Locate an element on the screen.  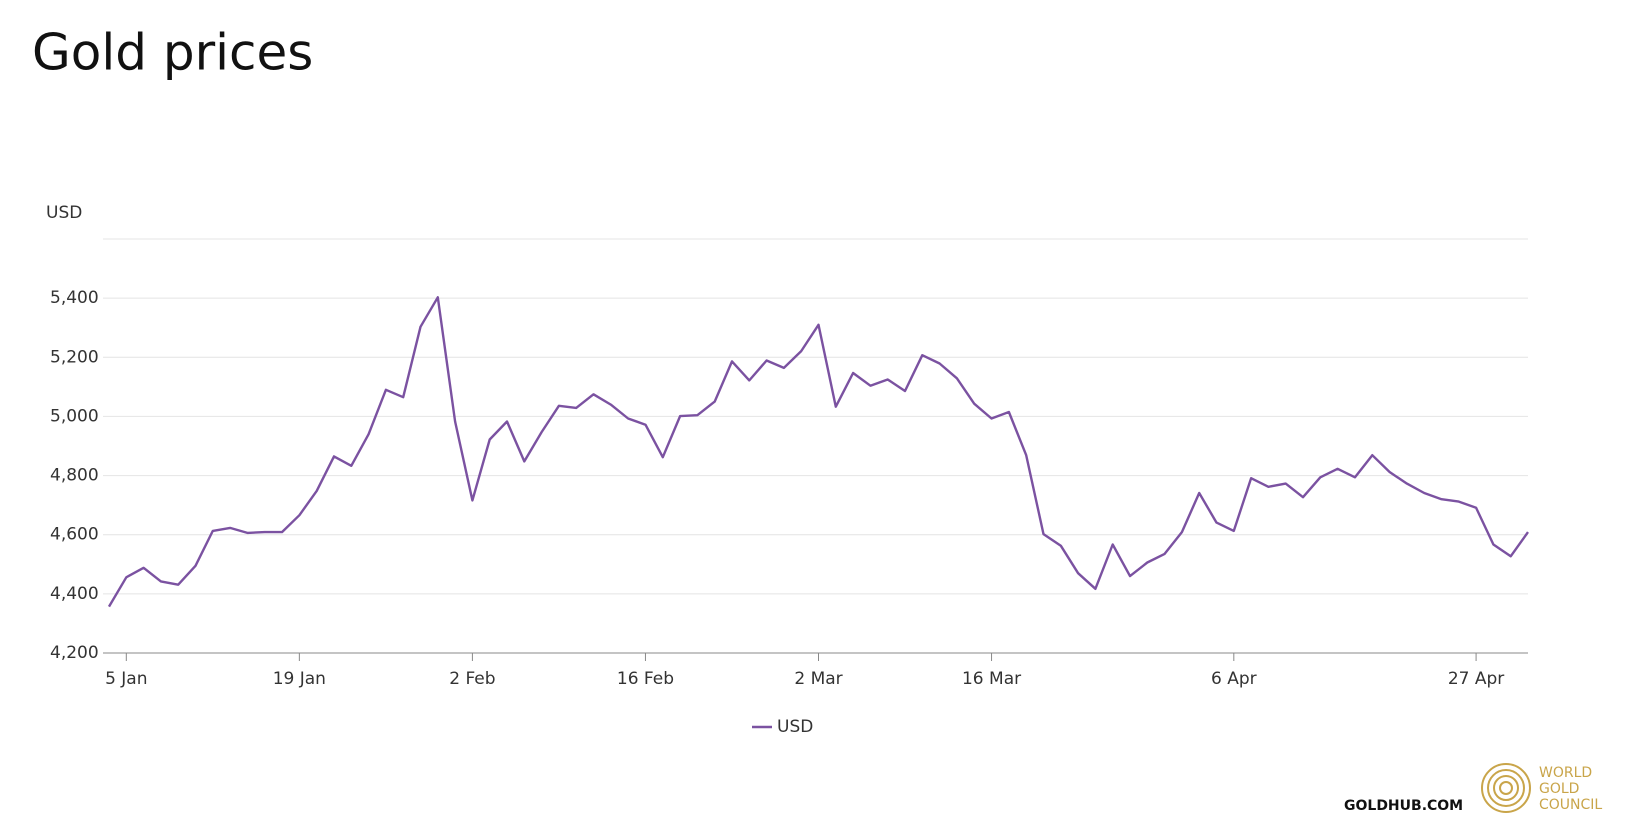
x-tick-label: 19 Jan is located at coordinates (299, 679).